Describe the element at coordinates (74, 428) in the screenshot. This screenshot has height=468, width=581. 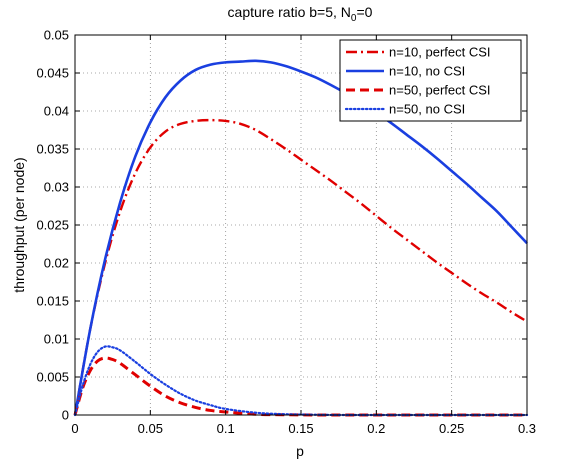
I see `x-tick-label: 0` at that location.